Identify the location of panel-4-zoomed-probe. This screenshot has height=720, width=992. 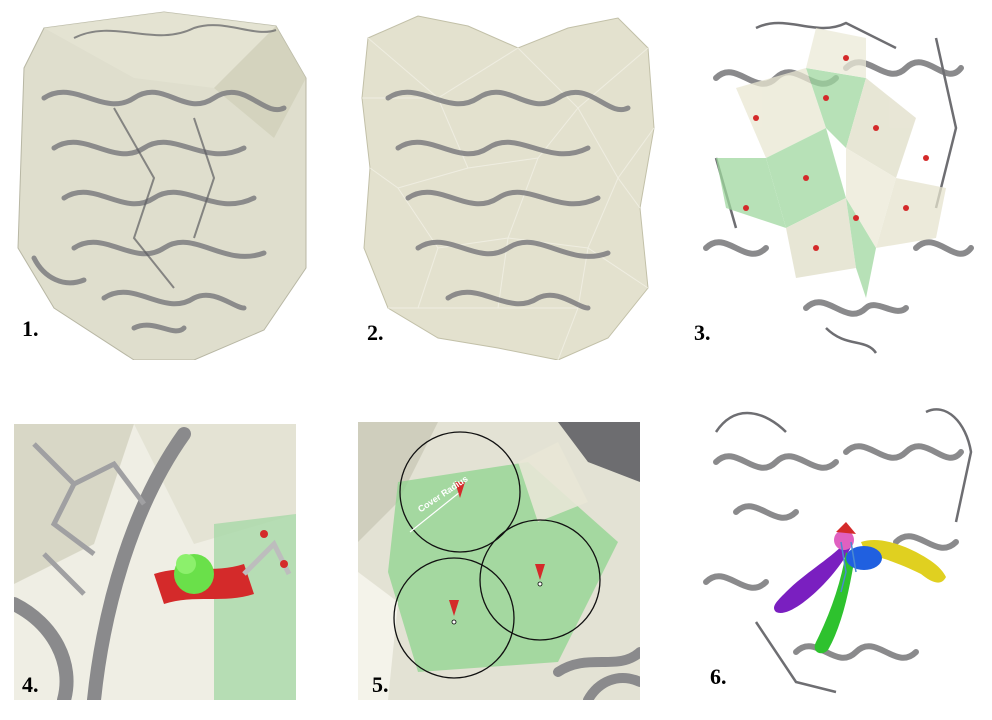
(155, 562).